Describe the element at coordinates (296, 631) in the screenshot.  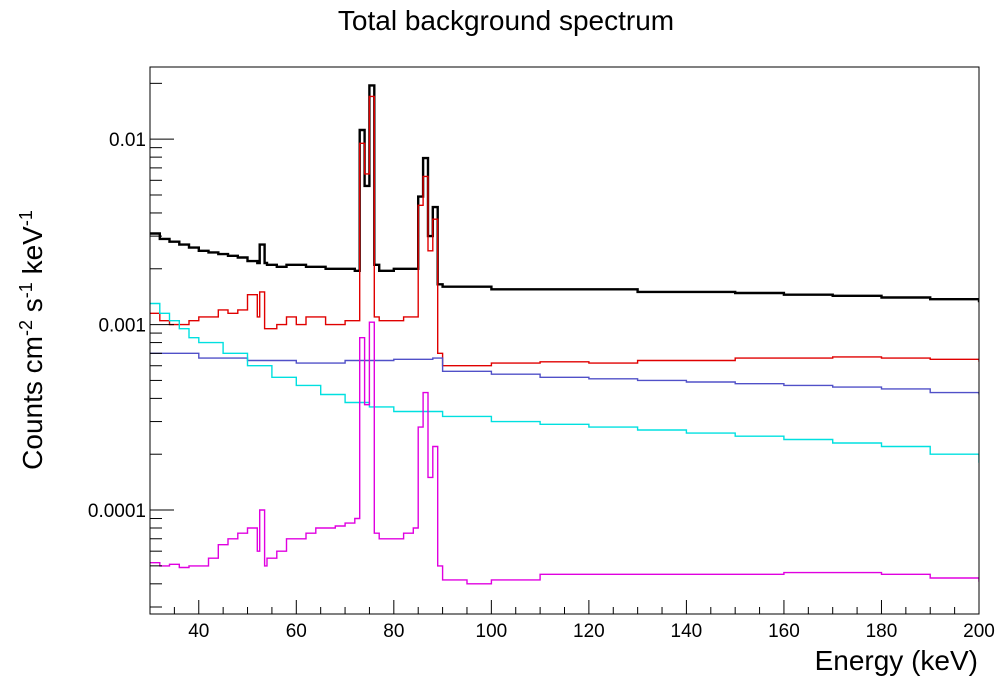
I see `x-tick-label: 60` at that location.